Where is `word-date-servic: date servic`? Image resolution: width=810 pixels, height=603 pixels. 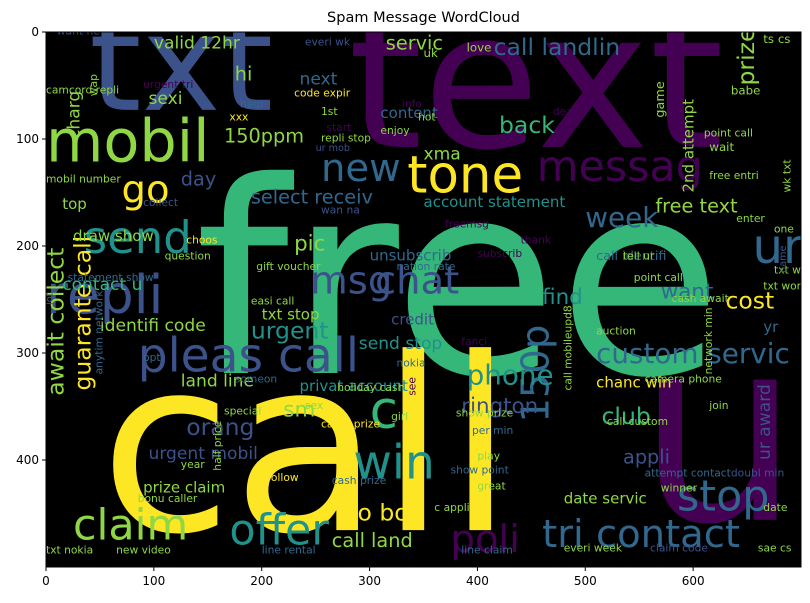
word-date-servic: date servic is located at coordinates (605, 498).